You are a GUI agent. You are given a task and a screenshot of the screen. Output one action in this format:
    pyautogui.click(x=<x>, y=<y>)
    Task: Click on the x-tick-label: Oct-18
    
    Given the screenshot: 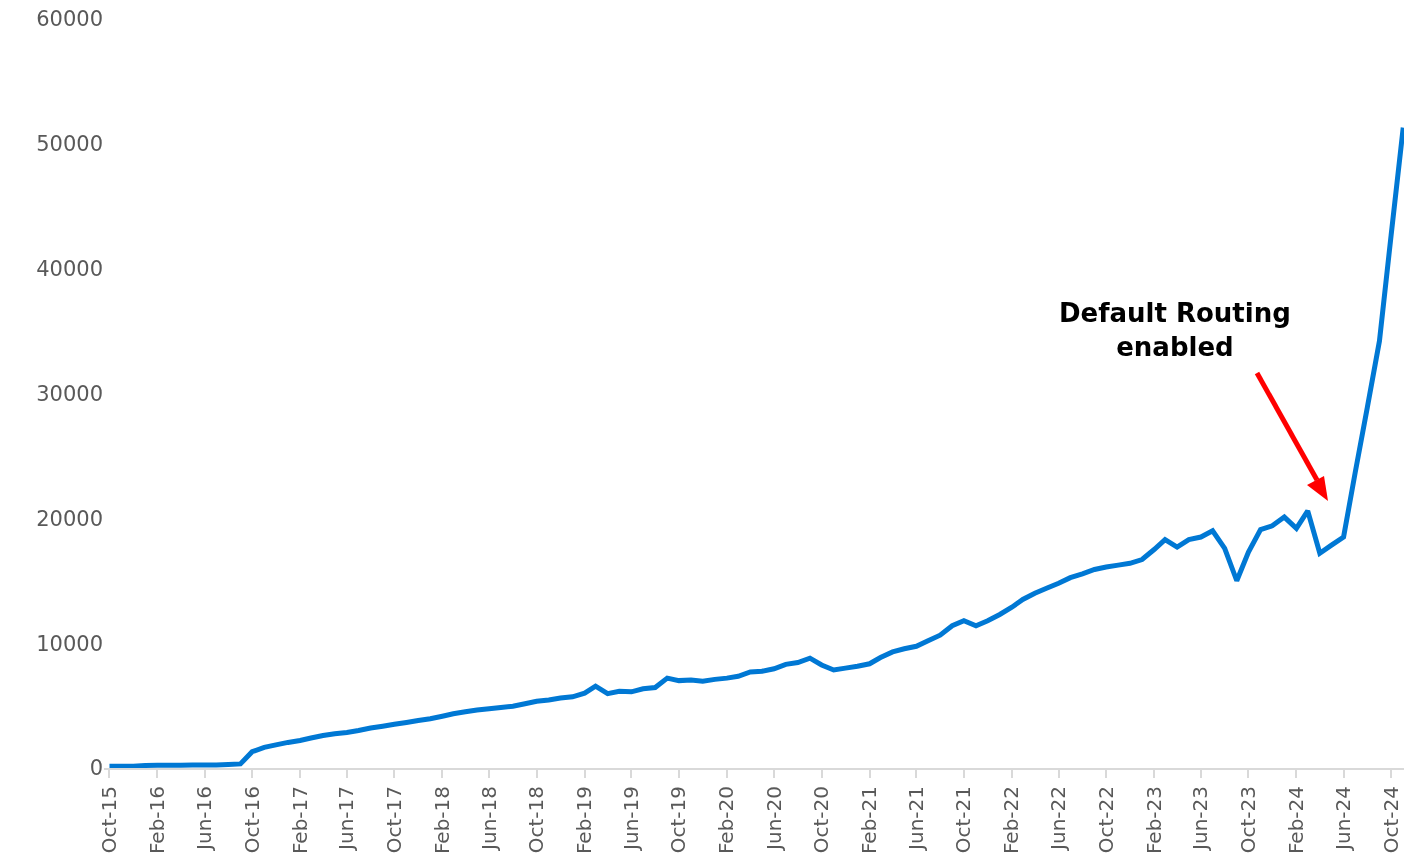 What is the action you would take?
    pyautogui.click(x=536, y=820)
    